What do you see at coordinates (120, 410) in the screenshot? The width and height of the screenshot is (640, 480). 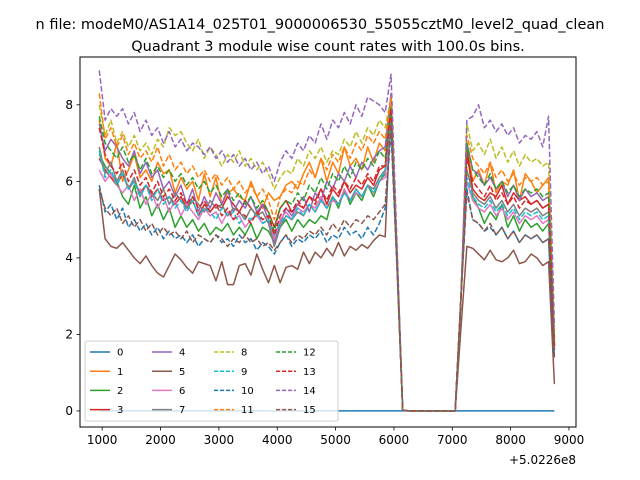 I see `legend-label-3: 3` at bounding box center [120, 410].